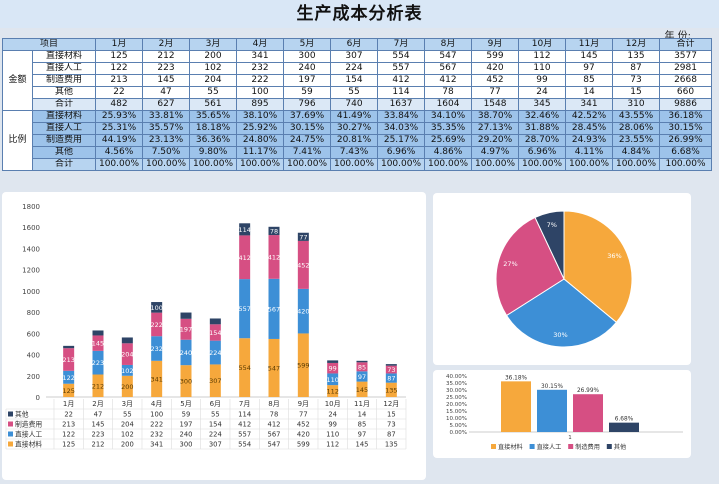 This screenshot has width=719, height=484. Describe the element at coordinates (391, 404) in the screenshot. I see `x-tick-label: 12月` at that location.